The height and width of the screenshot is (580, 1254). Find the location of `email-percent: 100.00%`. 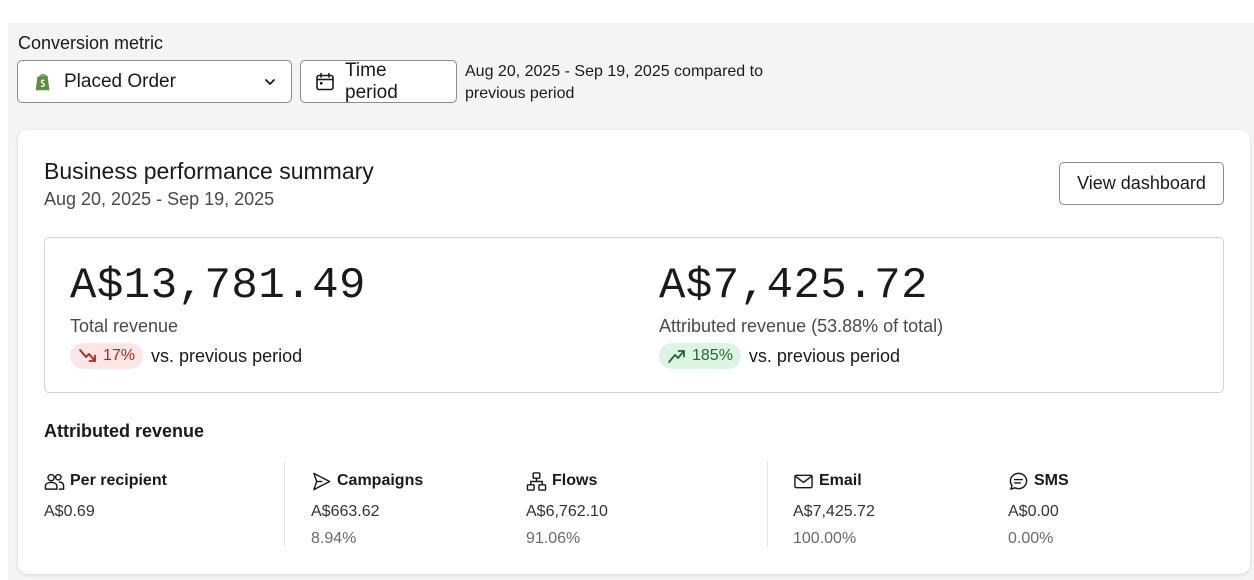

email-percent: 100.00% is located at coordinates (825, 538).